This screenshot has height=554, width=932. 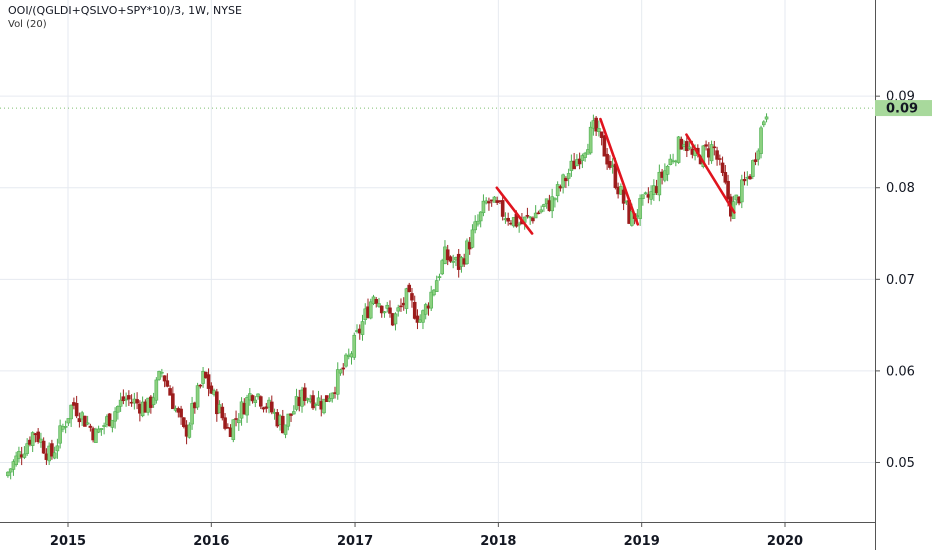 I want to click on time-tick-label: 2020, so click(x=785, y=541).